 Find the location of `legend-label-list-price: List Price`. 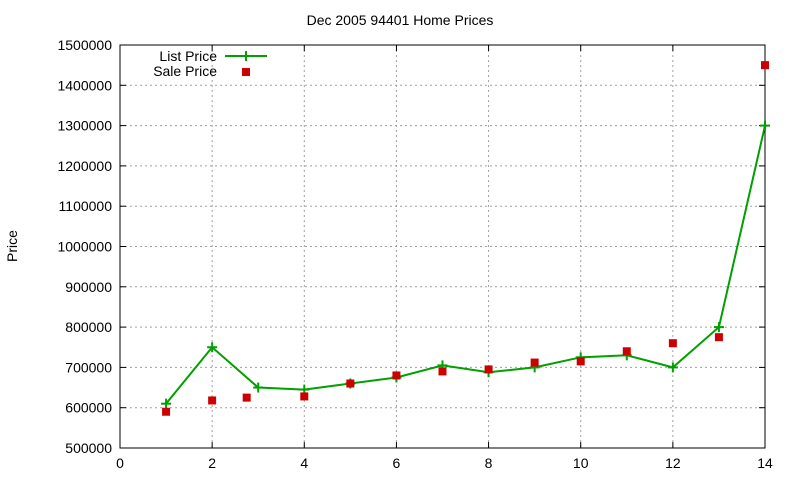

legend-label-list-price: List Price is located at coordinates (188, 56).